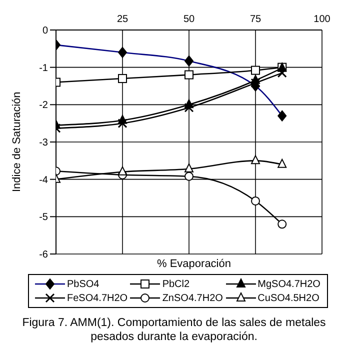 This screenshot has height=363, width=348. I want to click on legend-label: CuSO4.5H2O, so click(289, 298).